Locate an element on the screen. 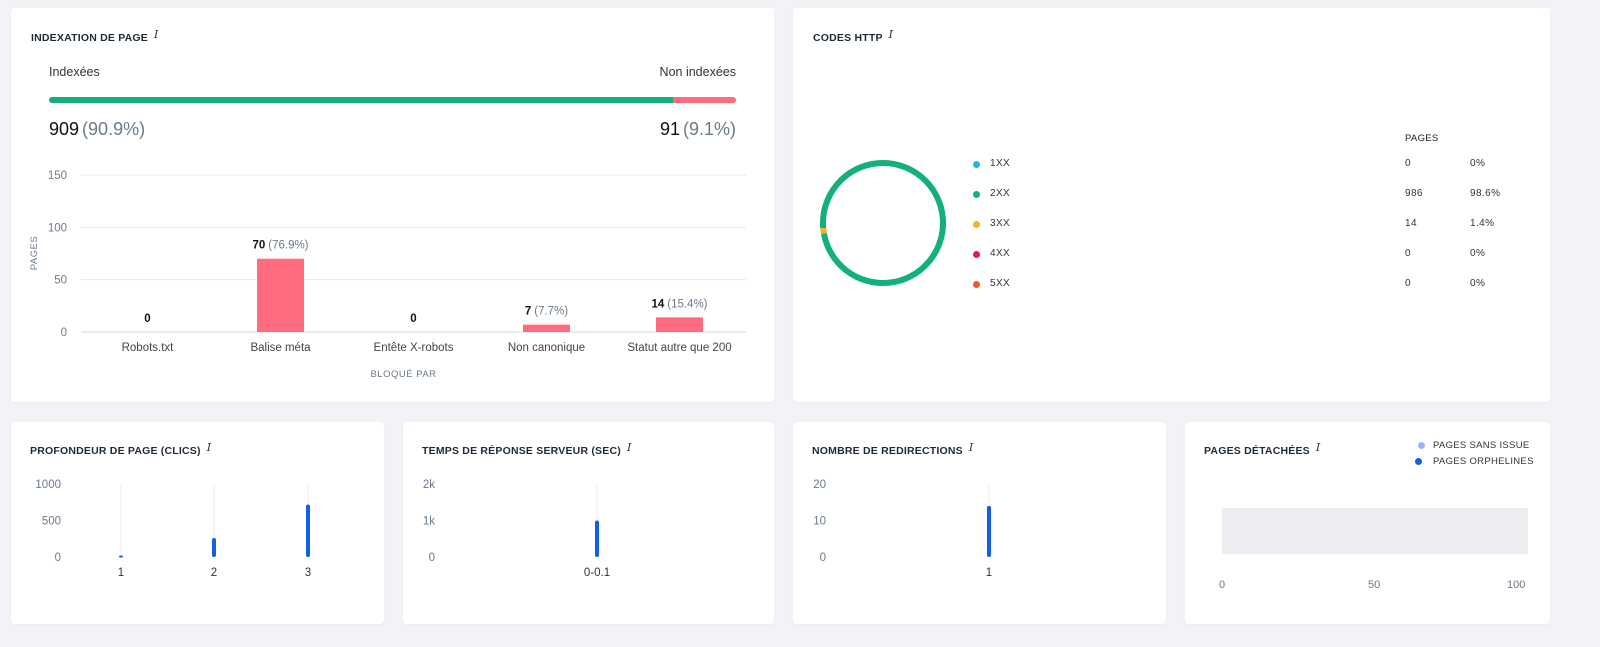 Image resolution: width=1600 pixels, height=647 pixels. x-tick-label: Non canonique is located at coordinates (546, 348).